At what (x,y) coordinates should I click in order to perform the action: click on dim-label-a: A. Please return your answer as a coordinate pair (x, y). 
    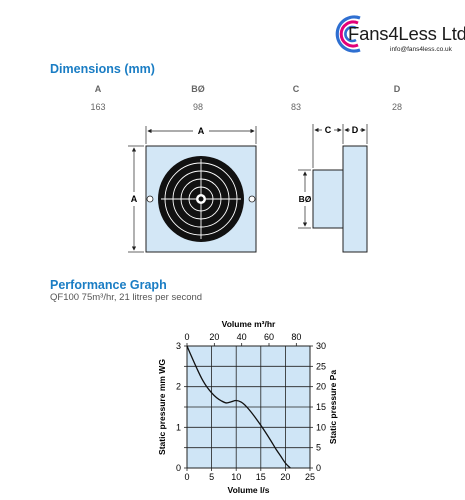
    Looking at the image, I should click on (98, 89).